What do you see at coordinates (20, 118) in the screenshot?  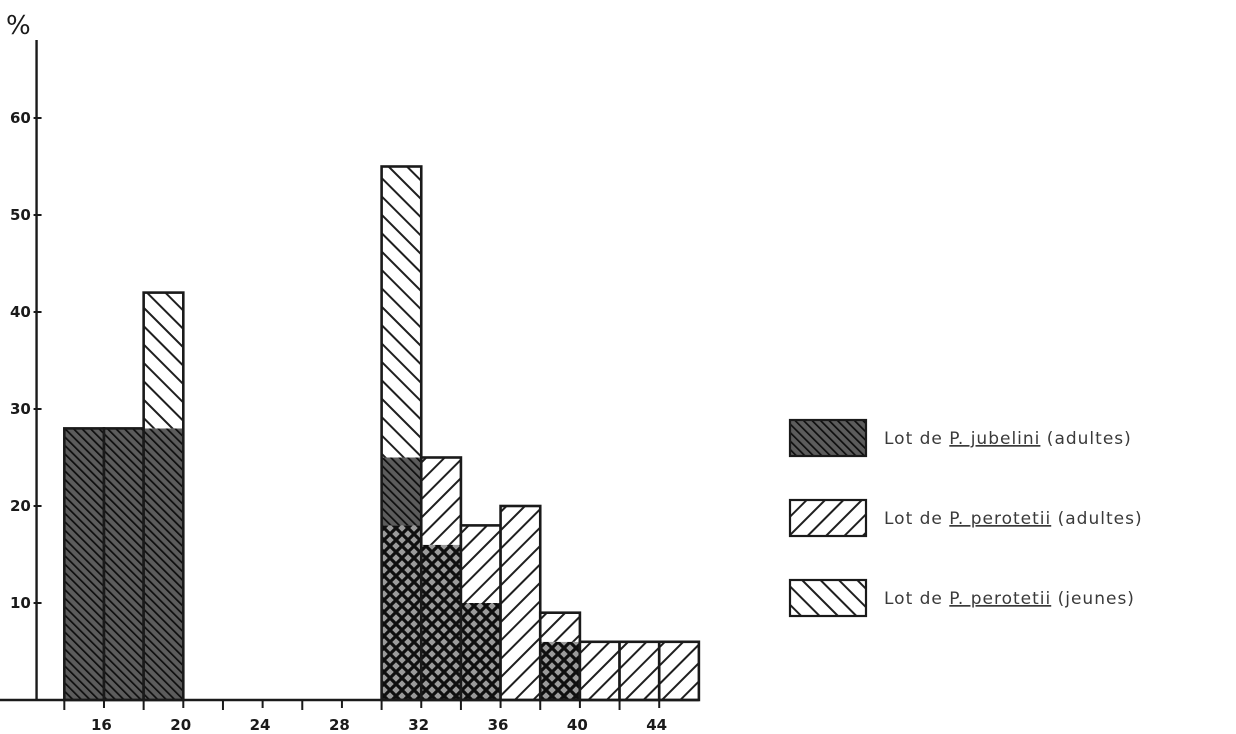 I see `y-tick-label: 60` at bounding box center [20, 118].